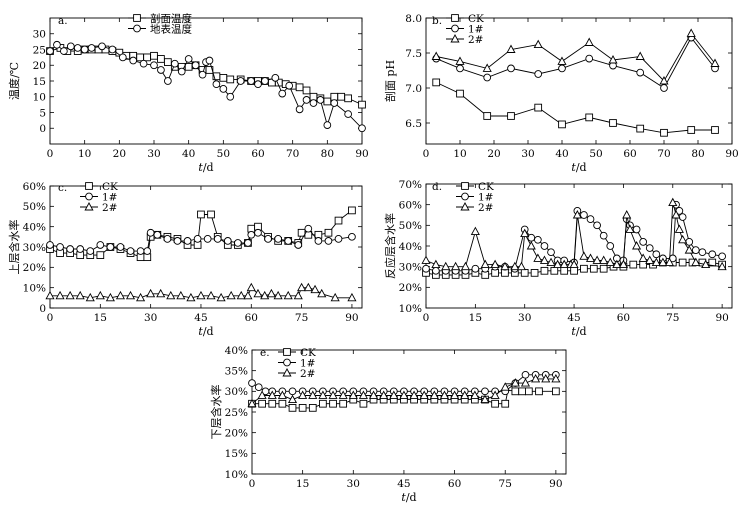 The width and height of the screenshot is (753, 510). I want to click on y-tick-label: 40%, so click(236, 351).